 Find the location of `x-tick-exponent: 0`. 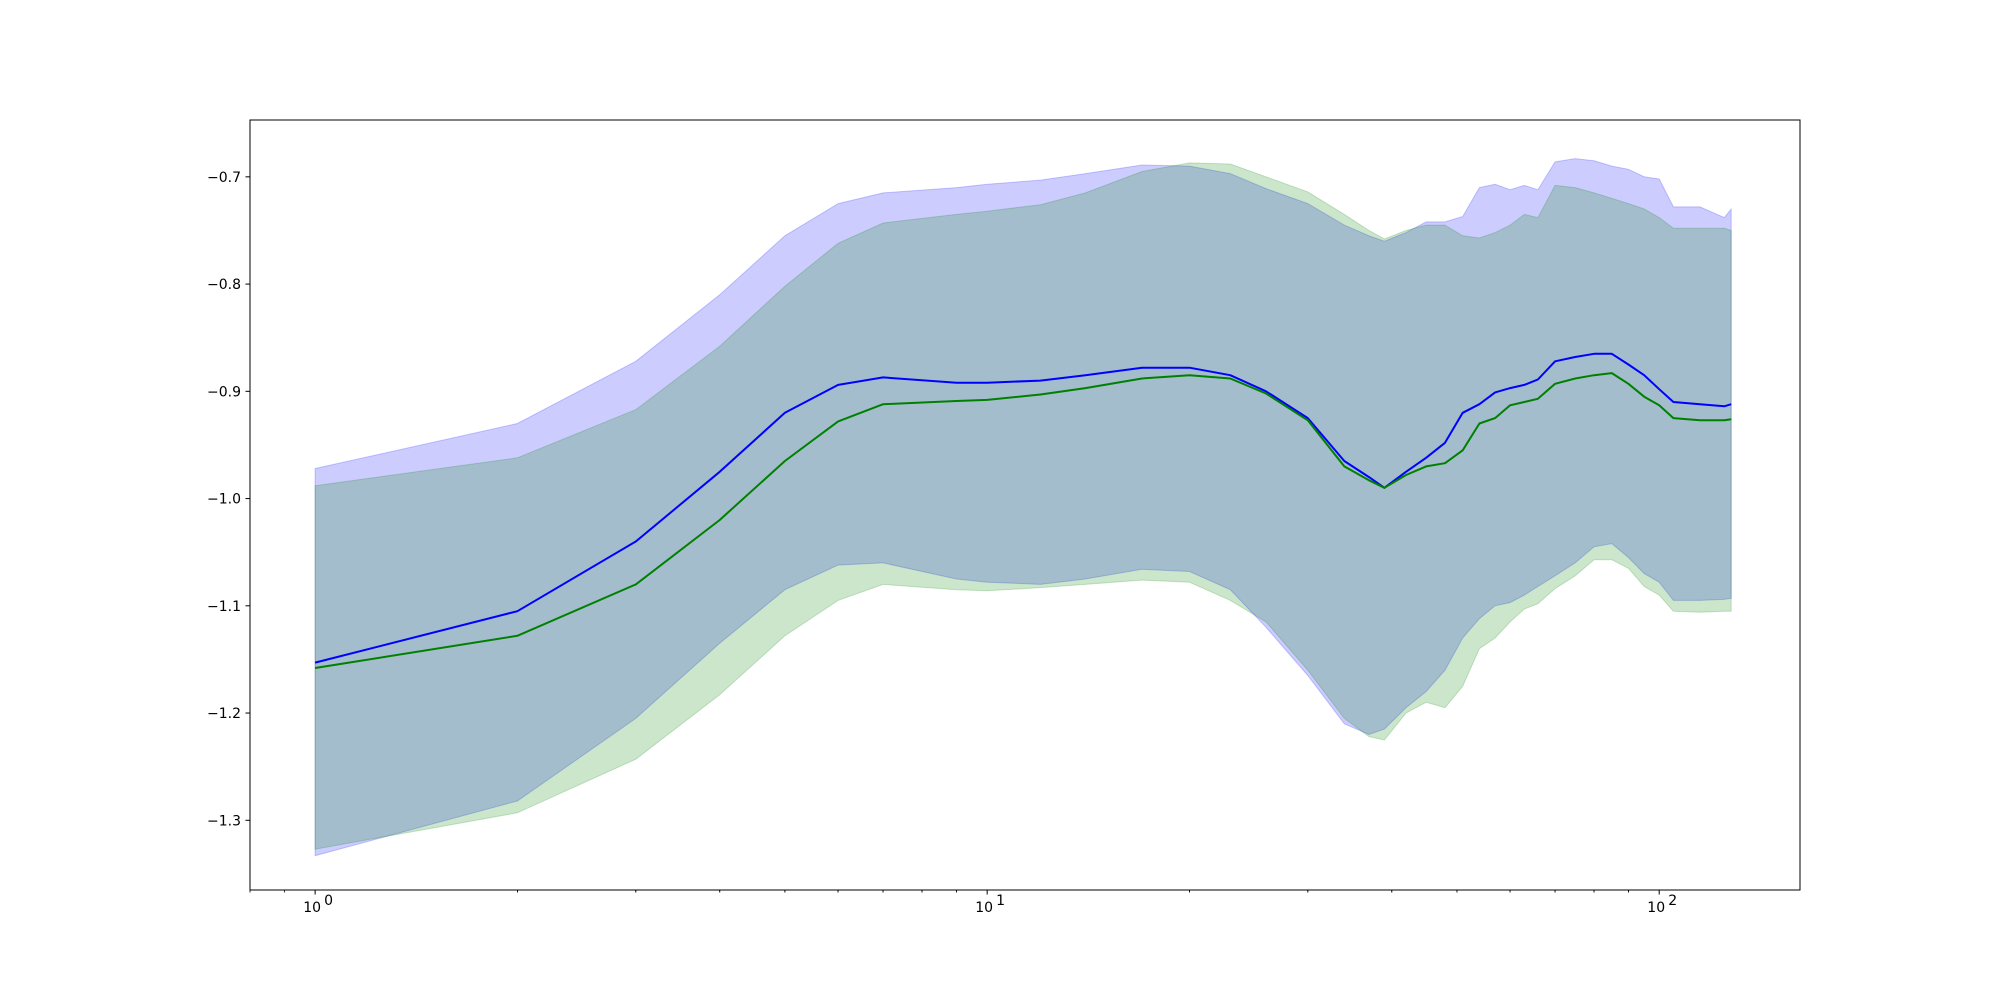

x-tick-exponent: 0 is located at coordinates (328, 901).